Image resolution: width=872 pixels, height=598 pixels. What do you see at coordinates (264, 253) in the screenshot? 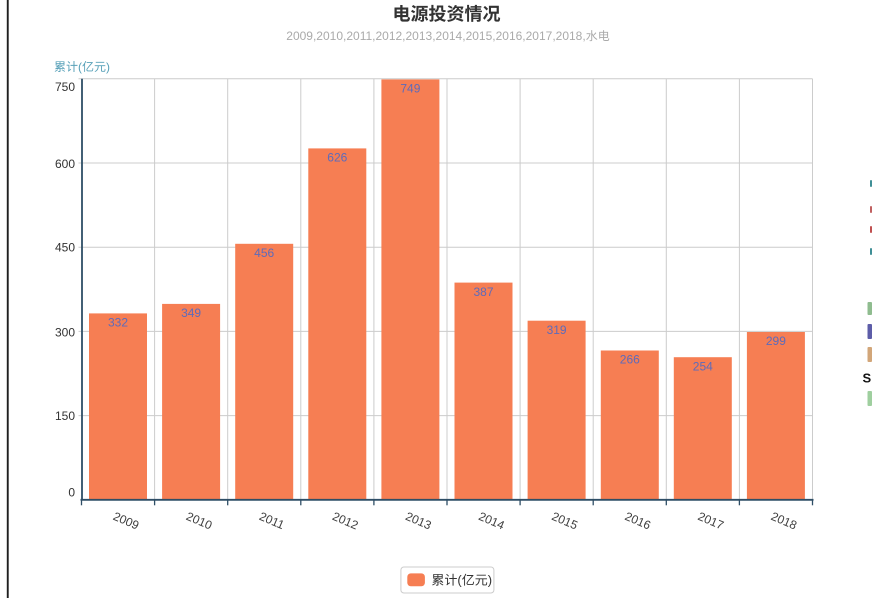
I see `svg-text: 456` at bounding box center [264, 253].